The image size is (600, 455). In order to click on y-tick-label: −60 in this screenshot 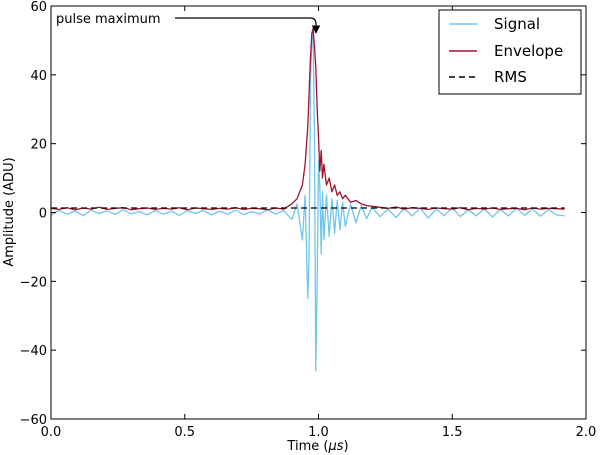, I will do `click(33, 420)`.